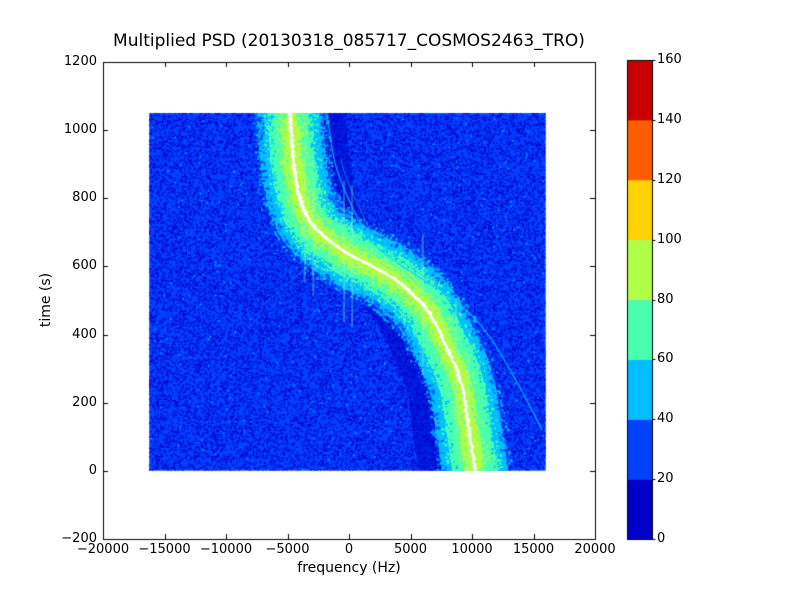 The image size is (800, 600). I want to click on colorbar-tick-label: 60, so click(665, 359).